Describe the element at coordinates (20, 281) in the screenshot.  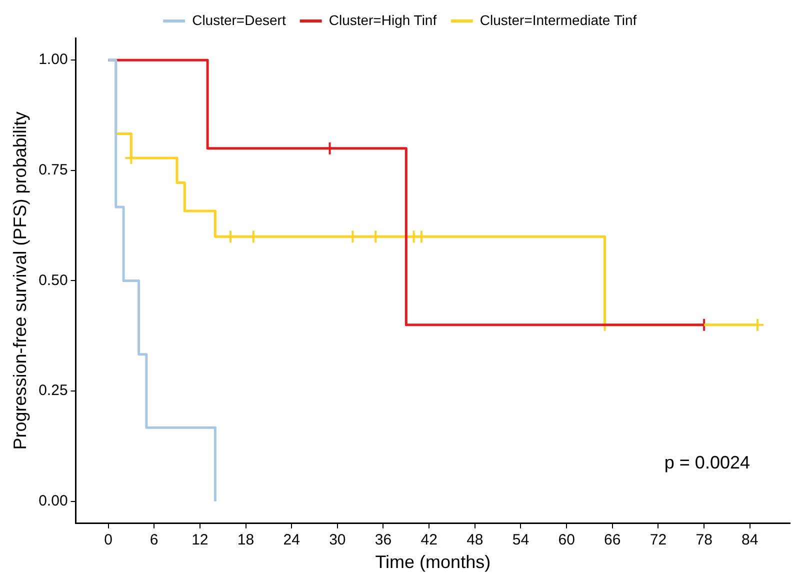
I see `y-axis-title: Progression-free survival (PFS) probability` at that location.